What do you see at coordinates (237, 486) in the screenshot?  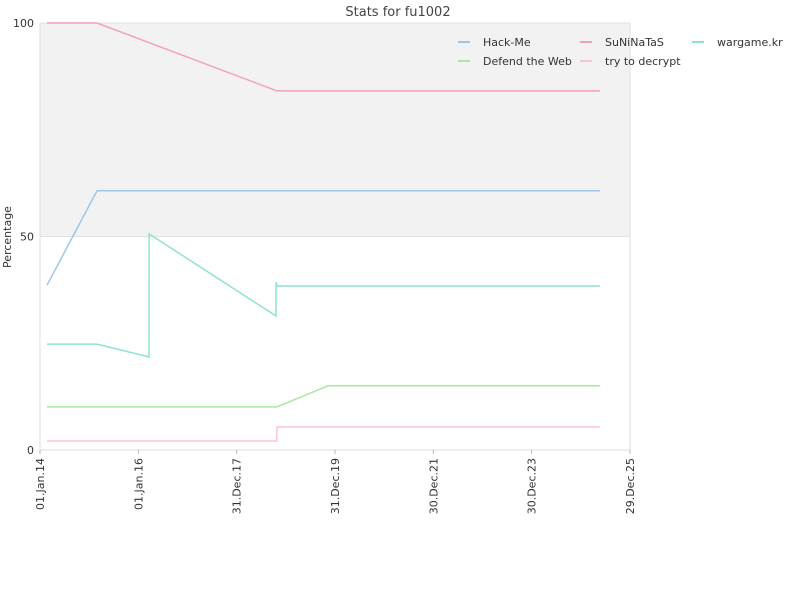 I see `x-tick-label: 31.Dec.17` at bounding box center [237, 486].